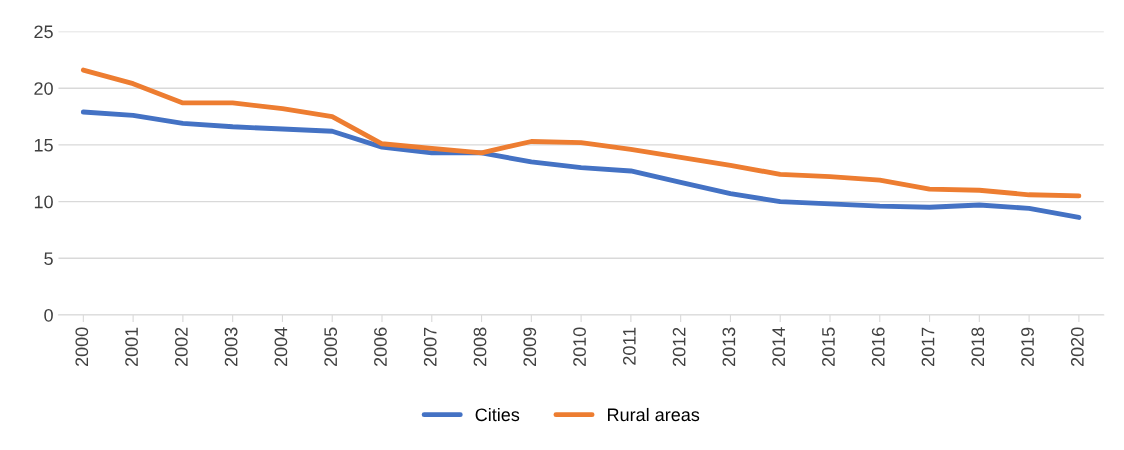 Image resolution: width=1124 pixels, height=450 pixels. What do you see at coordinates (131, 347) in the screenshot?
I see `x-tick-label: 2001` at bounding box center [131, 347].